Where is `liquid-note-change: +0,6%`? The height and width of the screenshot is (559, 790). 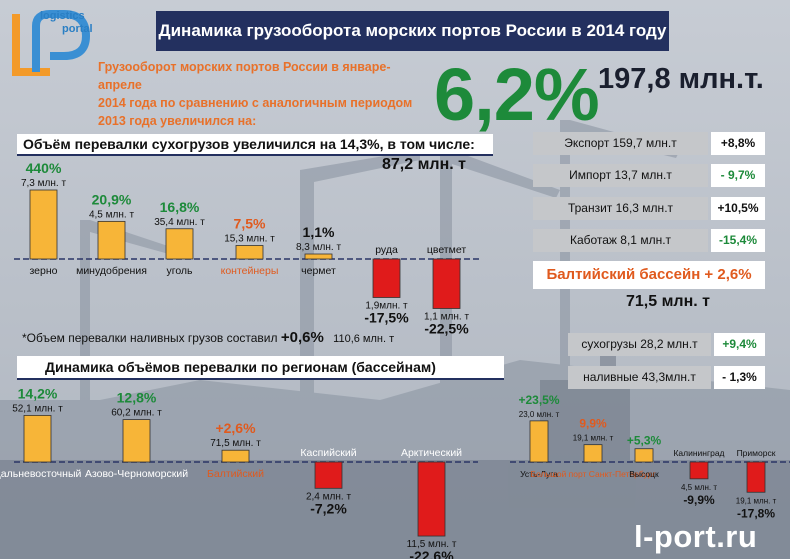 liquid-note-change: +0,6% is located at coordinates (302, 337).